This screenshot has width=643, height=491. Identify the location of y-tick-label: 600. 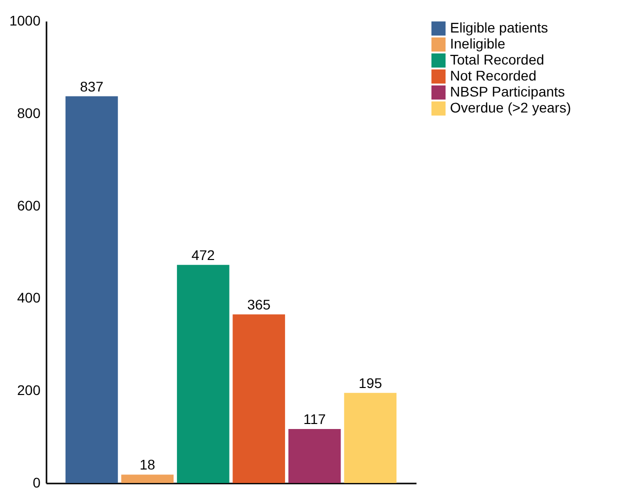
(29, 205).